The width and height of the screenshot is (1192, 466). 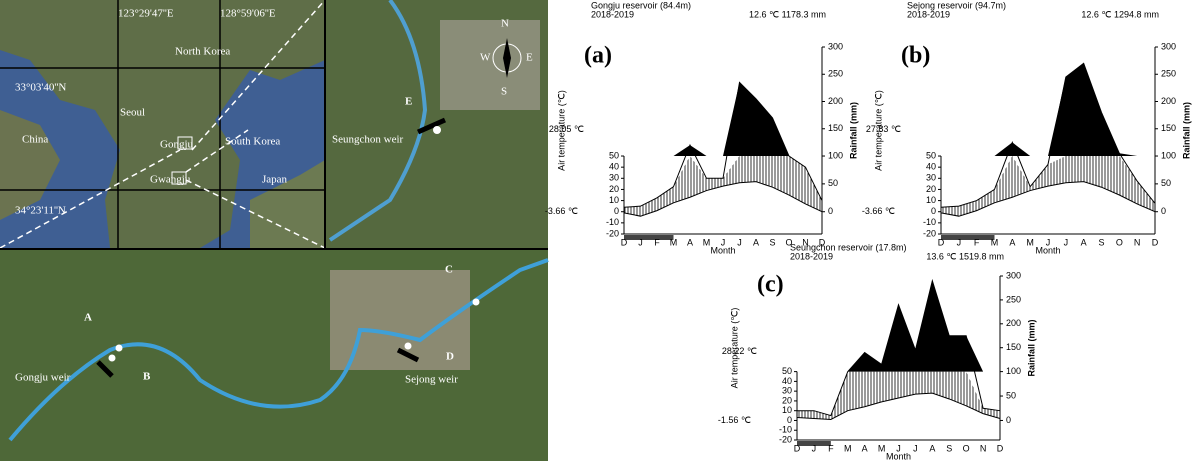 I want to click on compass, so click(x=507, y=58).